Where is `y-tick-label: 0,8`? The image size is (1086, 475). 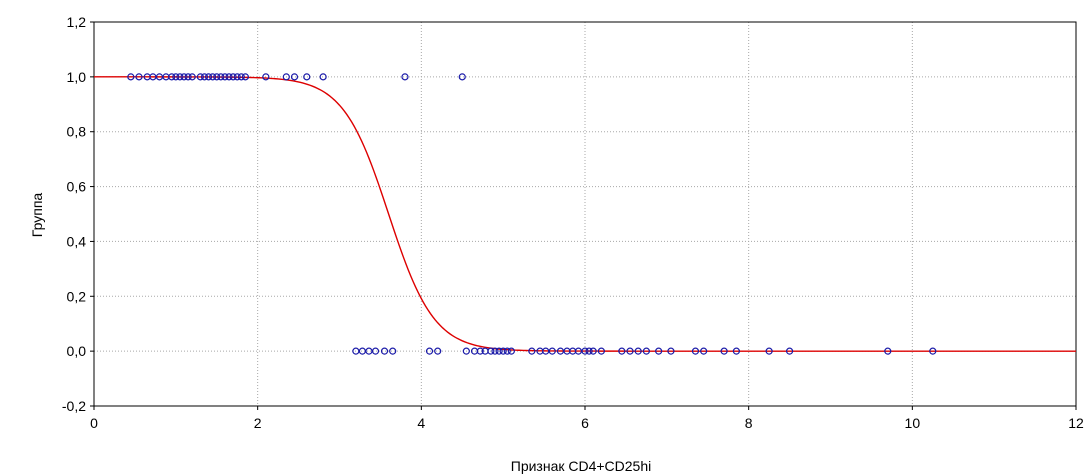
y-tick-label: 0,8 is located at coordinates (77, 132).